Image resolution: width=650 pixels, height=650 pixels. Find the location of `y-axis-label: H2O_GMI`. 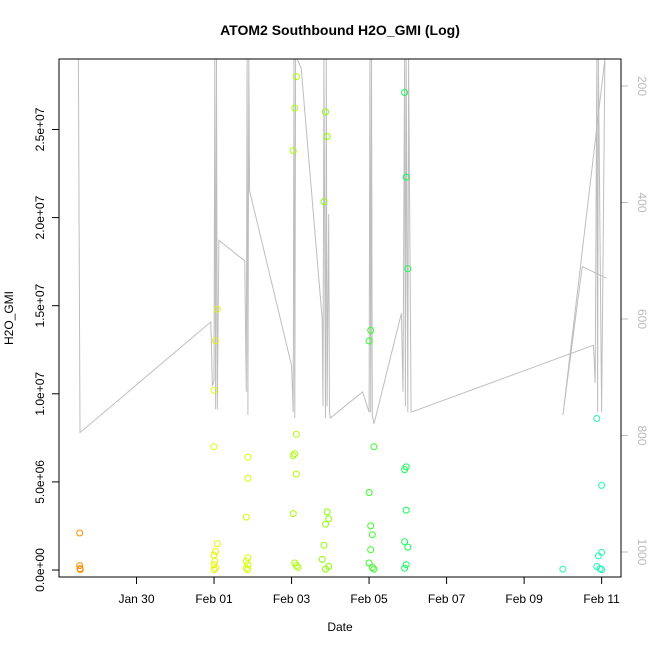

y-axis-label: H2O_GMI is located at coordinates (9, 318).